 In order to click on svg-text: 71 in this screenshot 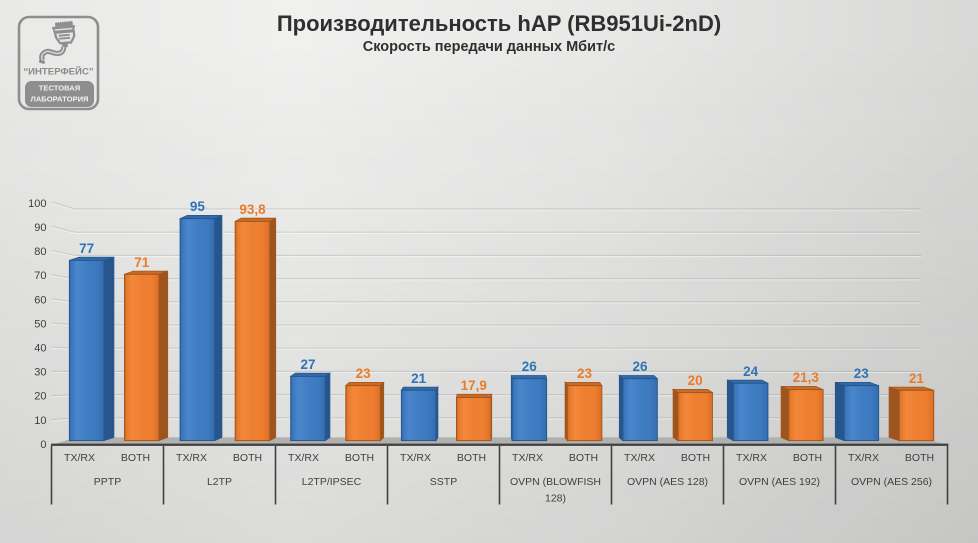, I will do `click(142, 262)`.